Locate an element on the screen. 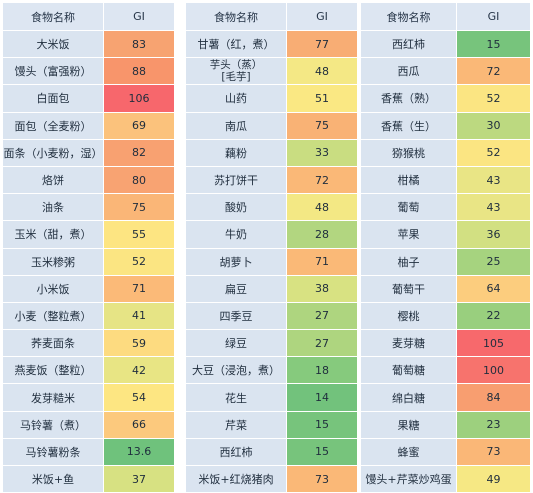  table-row: 马铃薯粉条 13.6 is located at coordinates (88, 452).